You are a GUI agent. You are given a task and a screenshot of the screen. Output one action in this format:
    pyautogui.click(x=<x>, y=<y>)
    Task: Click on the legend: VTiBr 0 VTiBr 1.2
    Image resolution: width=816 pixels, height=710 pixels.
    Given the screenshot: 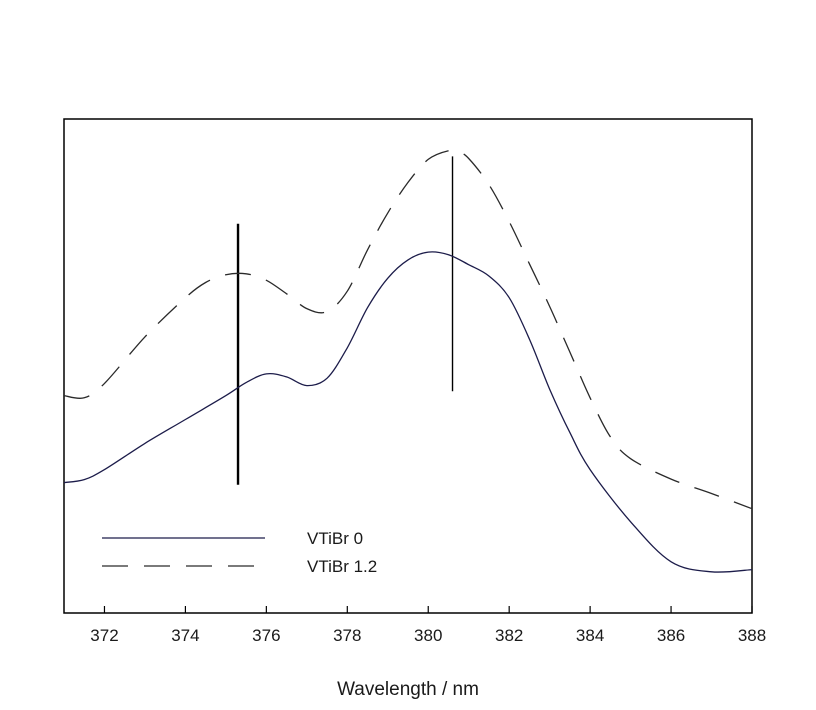 What is the action you would take?
    pyautogui.click(x=239, y=552)
    